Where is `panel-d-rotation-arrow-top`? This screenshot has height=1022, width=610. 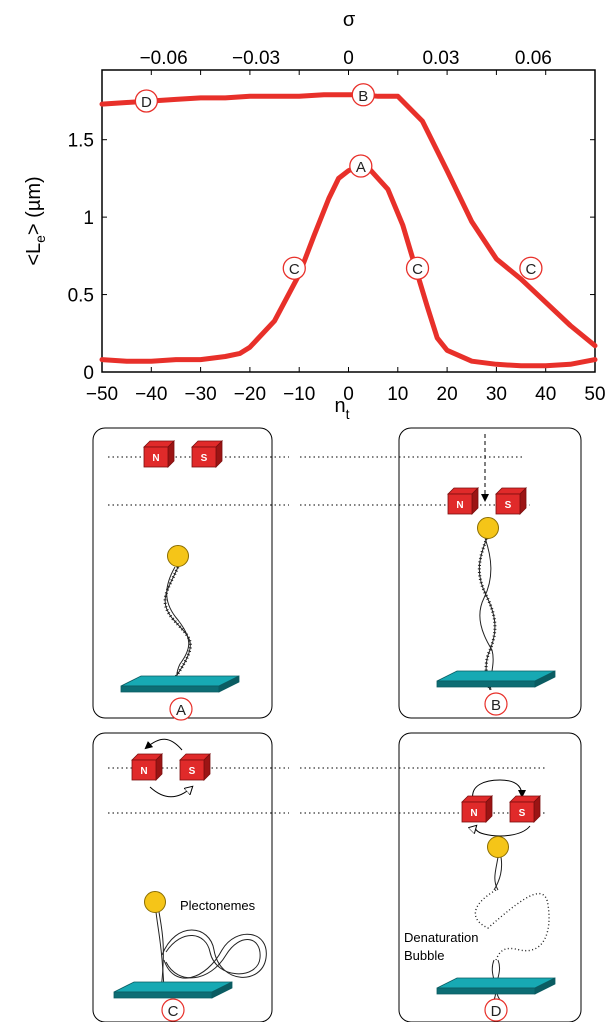
panel-d-rotation-arrow-top is located at coordinates (499, 790).